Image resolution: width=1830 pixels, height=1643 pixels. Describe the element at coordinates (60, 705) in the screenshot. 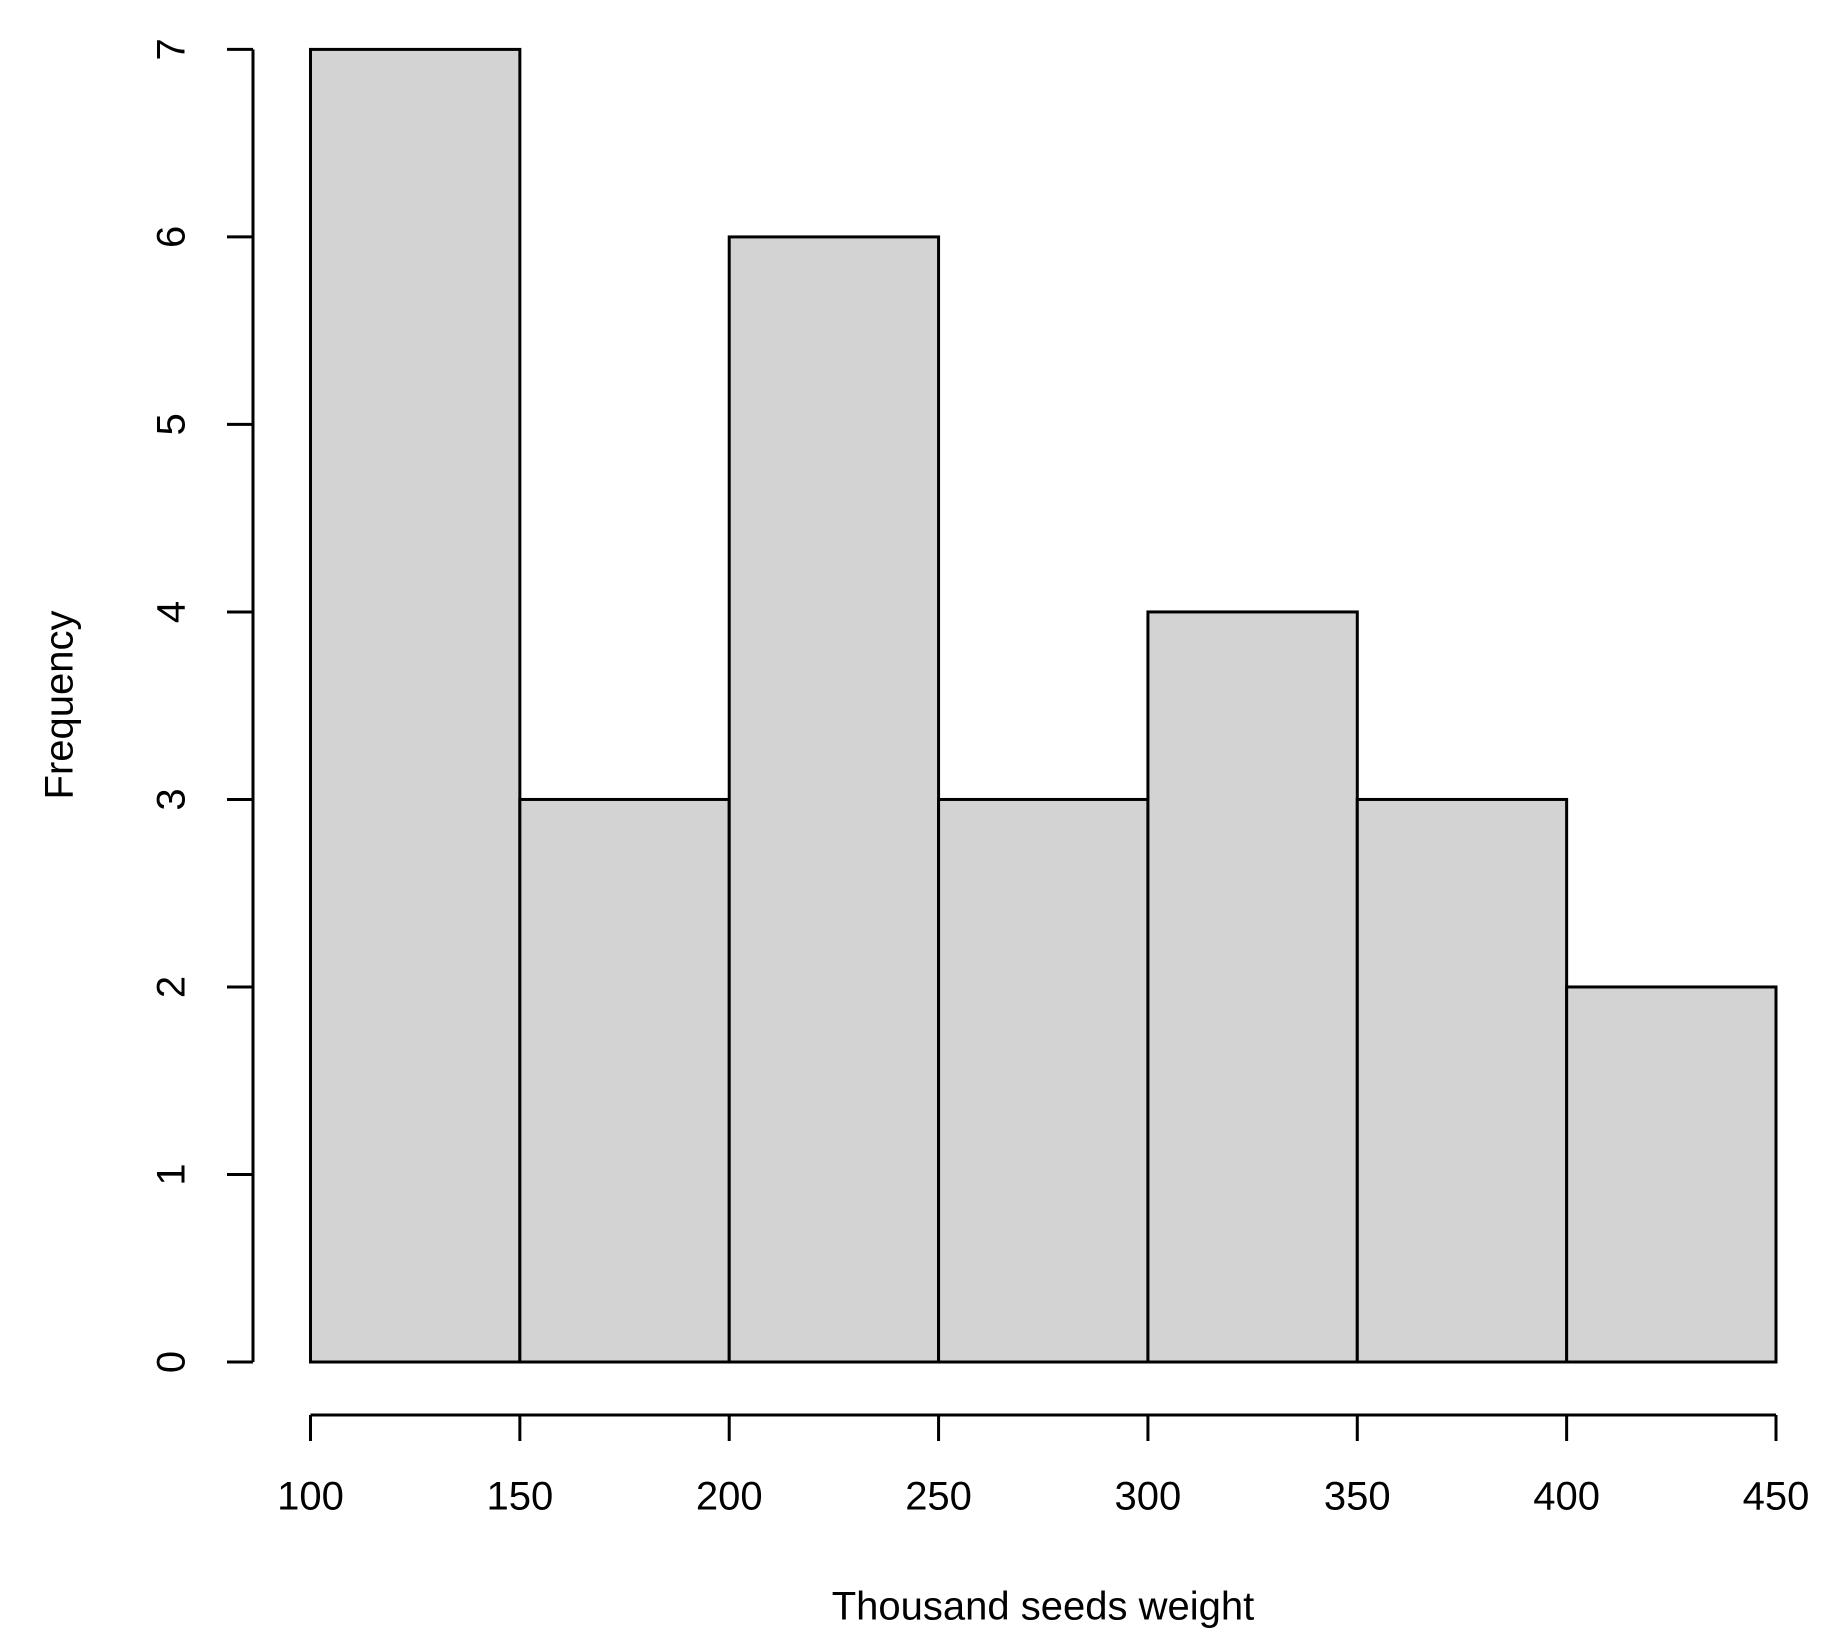

I see `y-axis-label: Frequency` at that location.